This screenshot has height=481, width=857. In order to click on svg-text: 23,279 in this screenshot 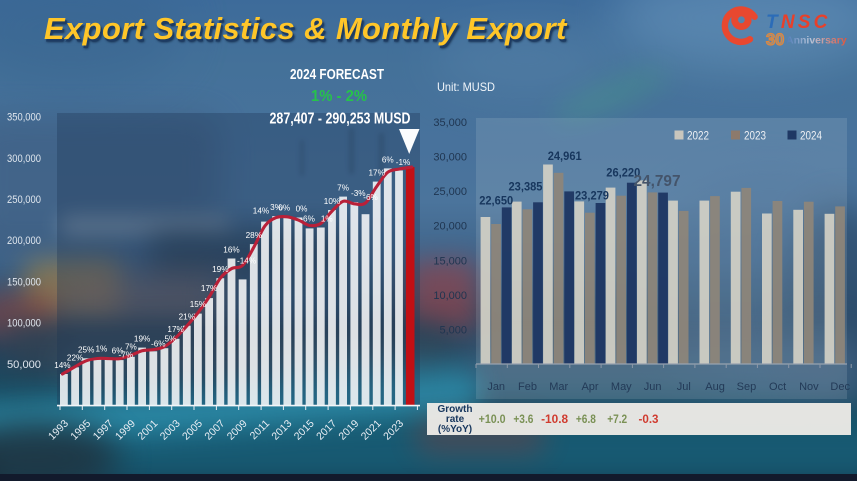, I will do `click(592, 197)`.